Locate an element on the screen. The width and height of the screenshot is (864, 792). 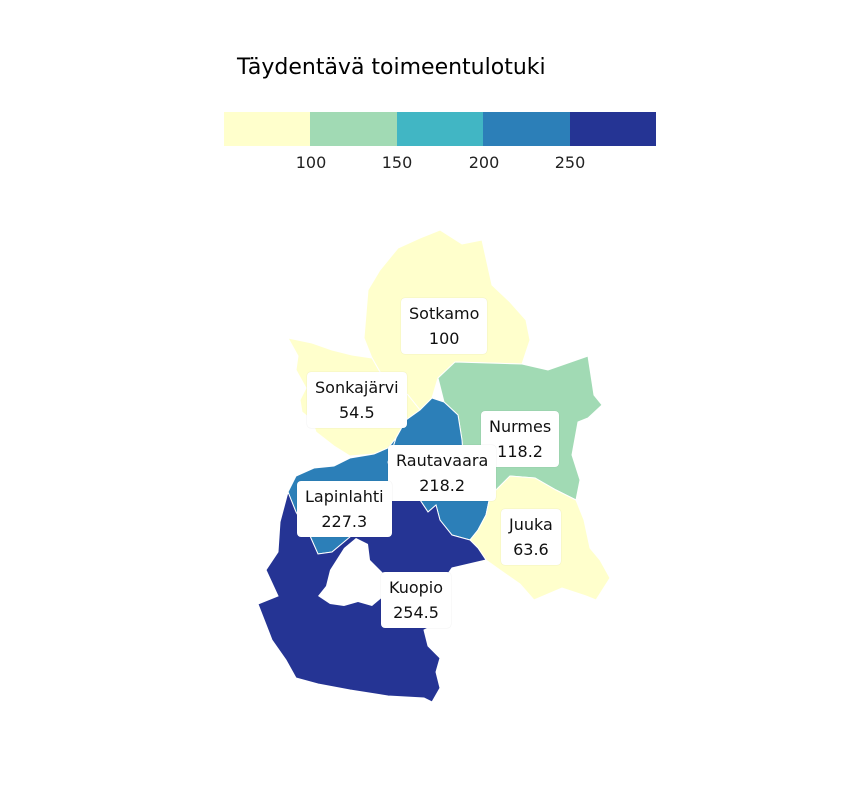
label-name: Nurmes is located at coordinates (520, 426).